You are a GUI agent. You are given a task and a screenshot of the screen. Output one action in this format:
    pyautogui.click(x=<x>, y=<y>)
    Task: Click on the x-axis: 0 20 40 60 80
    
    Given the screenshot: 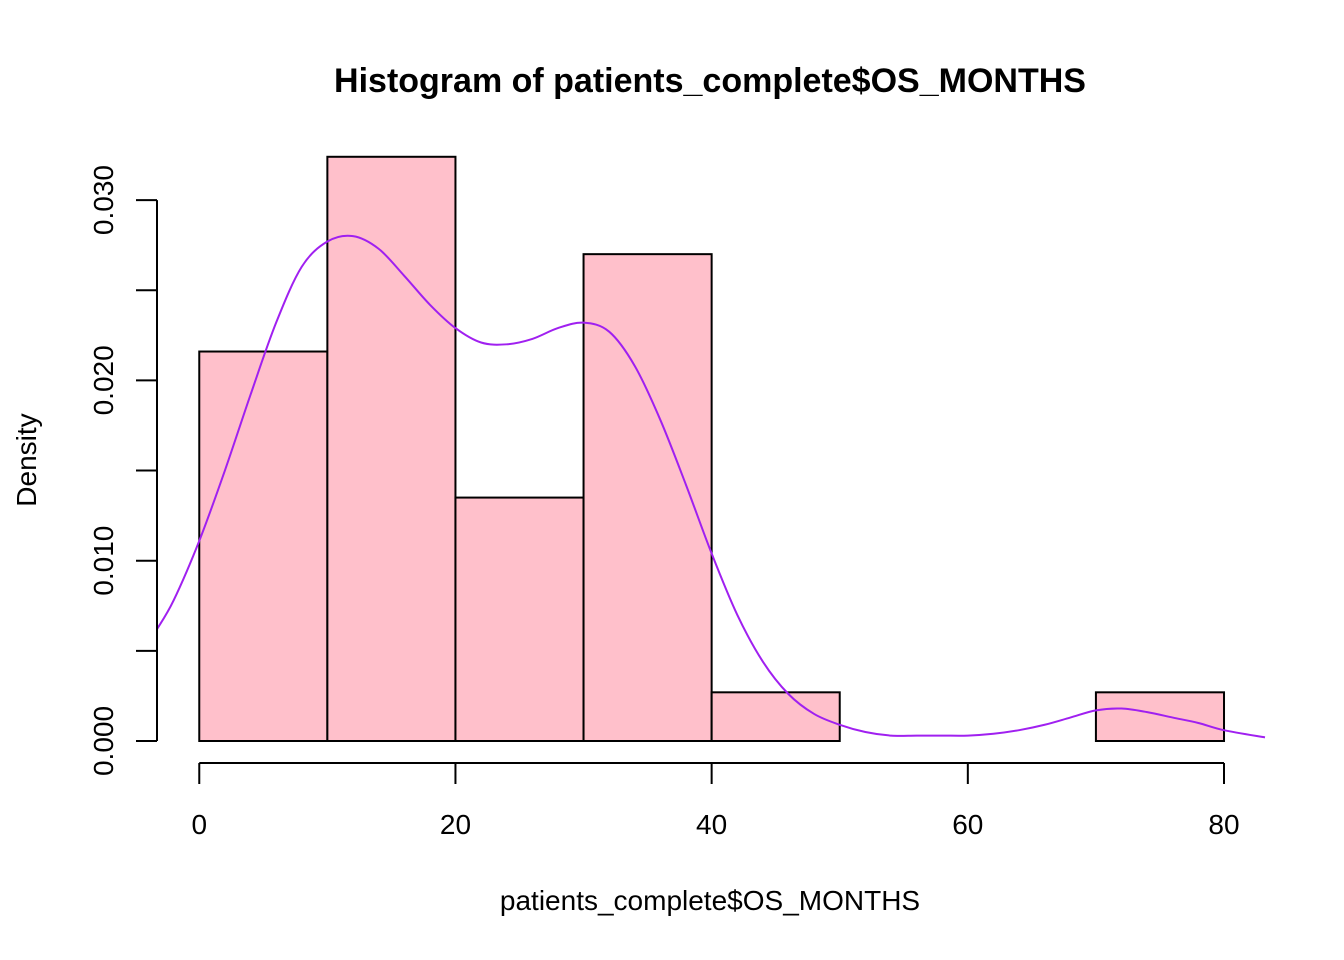 What is the action you would take?
    pyautogui.click(x=715, y=801)
    